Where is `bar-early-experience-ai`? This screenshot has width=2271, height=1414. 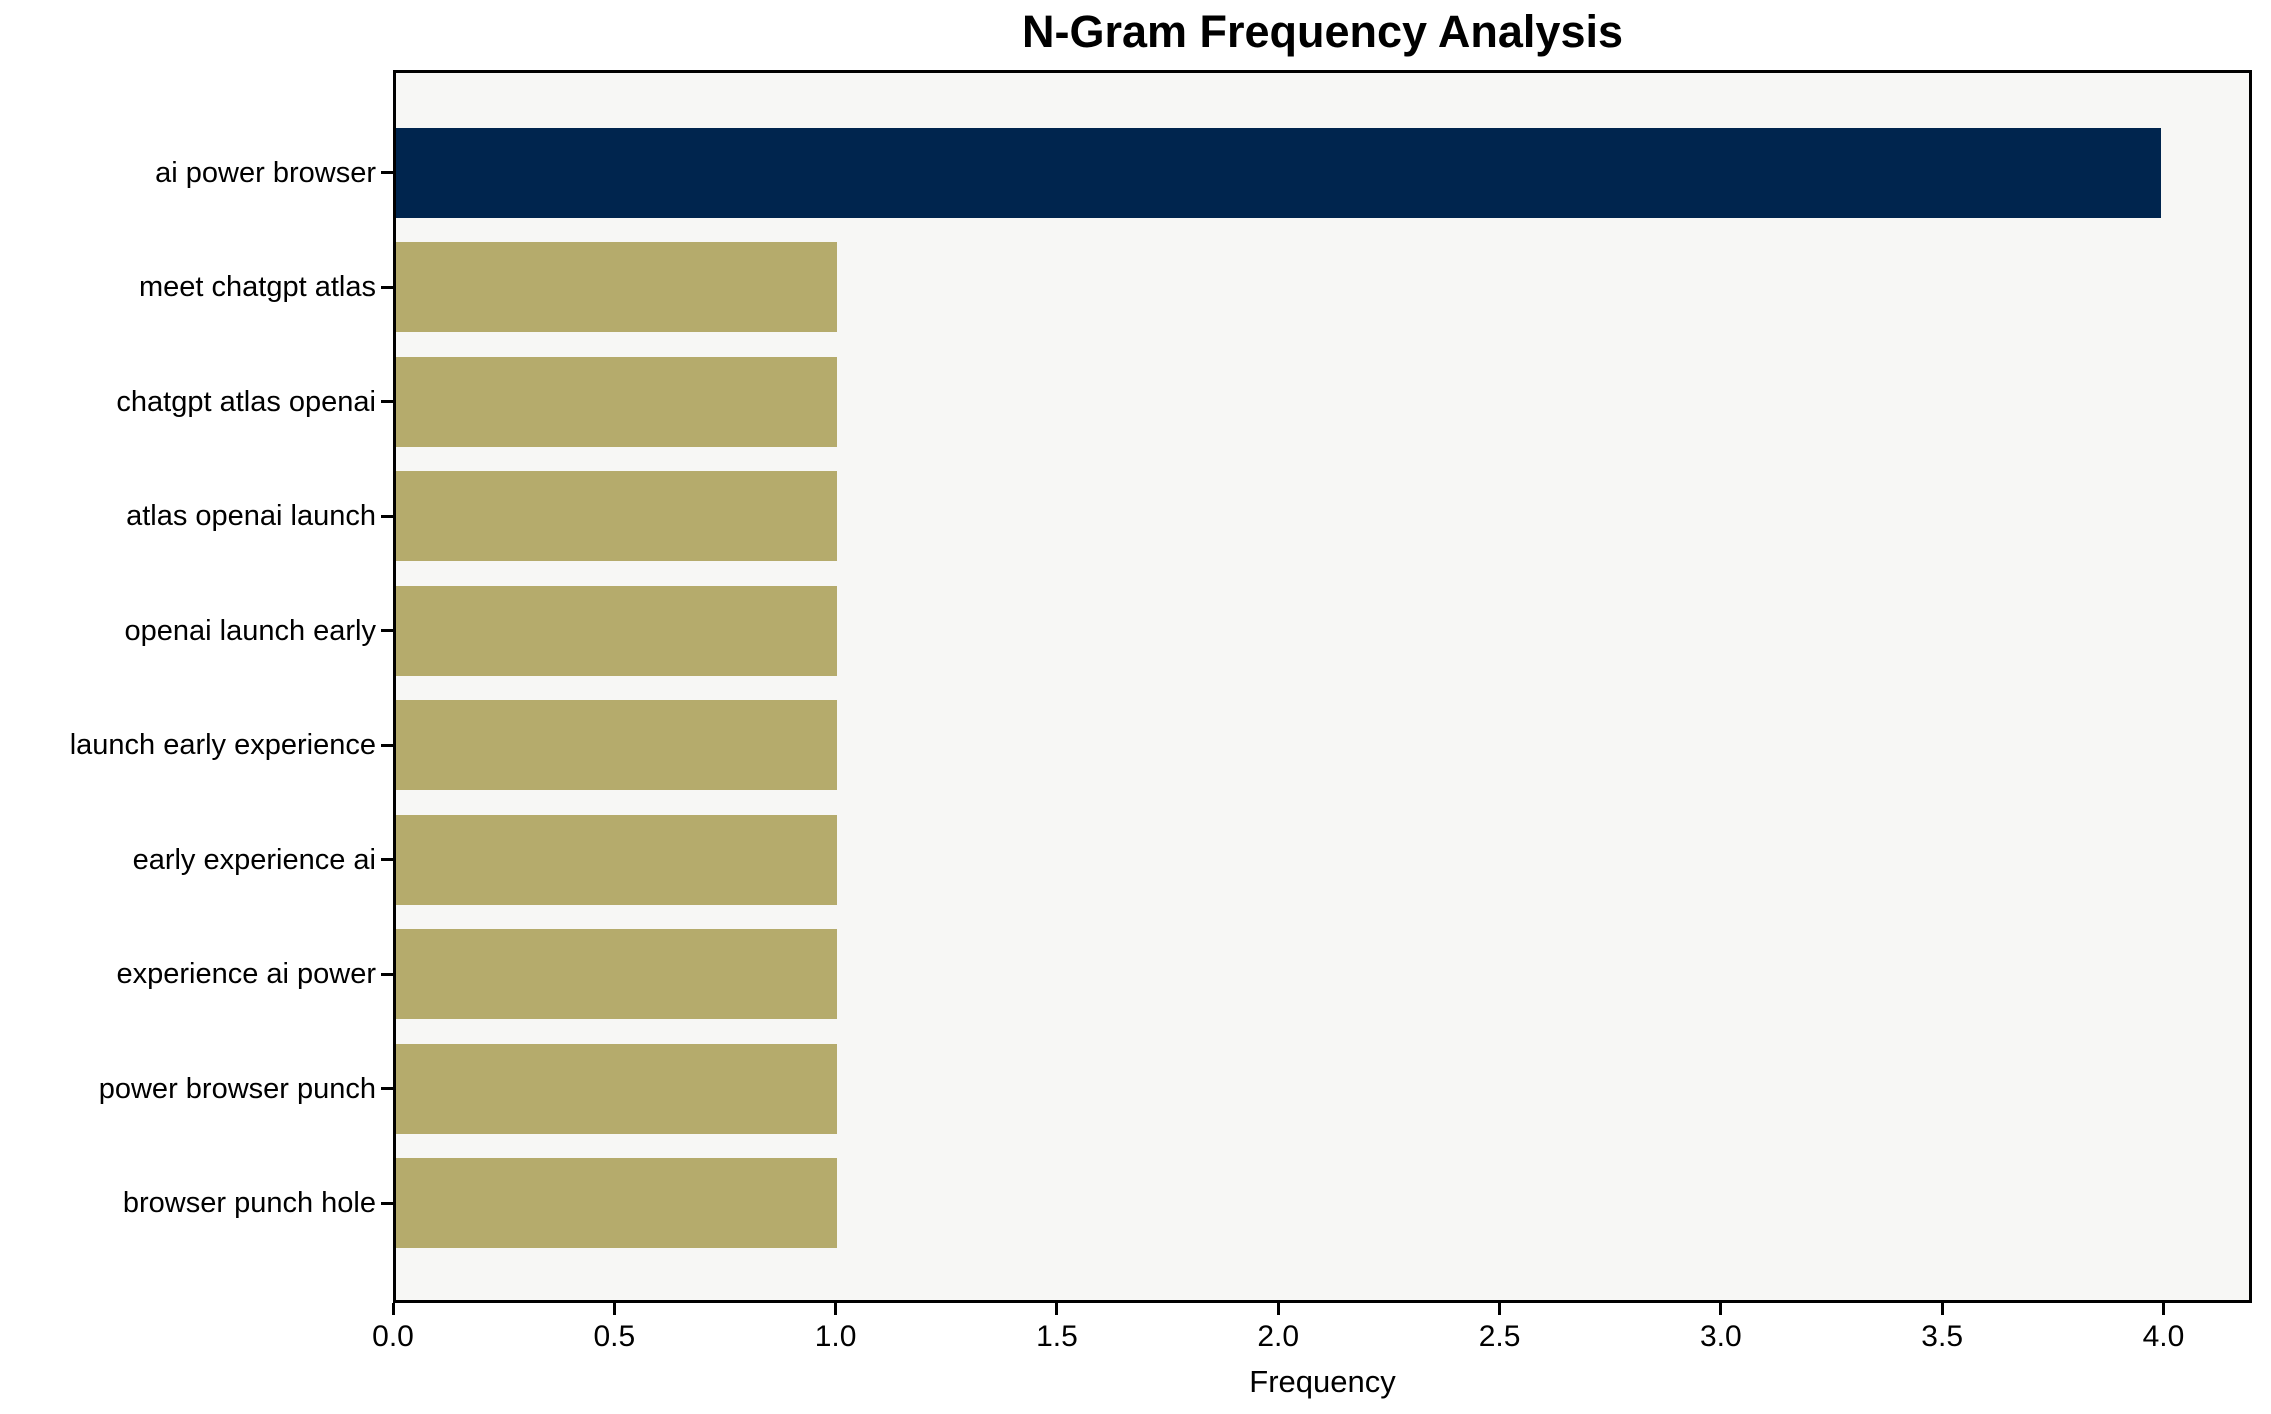 bar-early-experience-ai is located at coordinates (617, 859).